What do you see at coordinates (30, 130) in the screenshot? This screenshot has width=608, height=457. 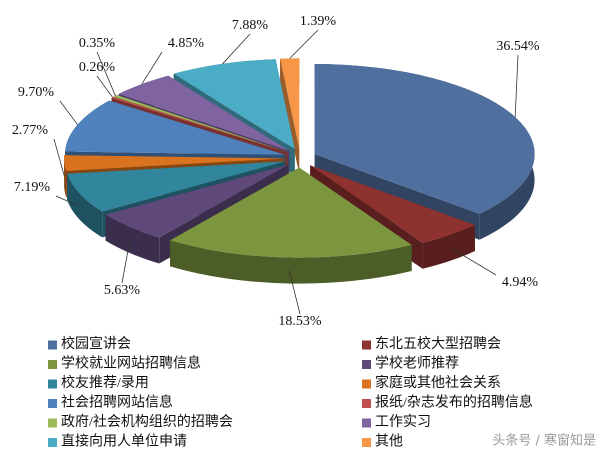 I see `data-label: 2.77%` at bounding box center [30, 130].